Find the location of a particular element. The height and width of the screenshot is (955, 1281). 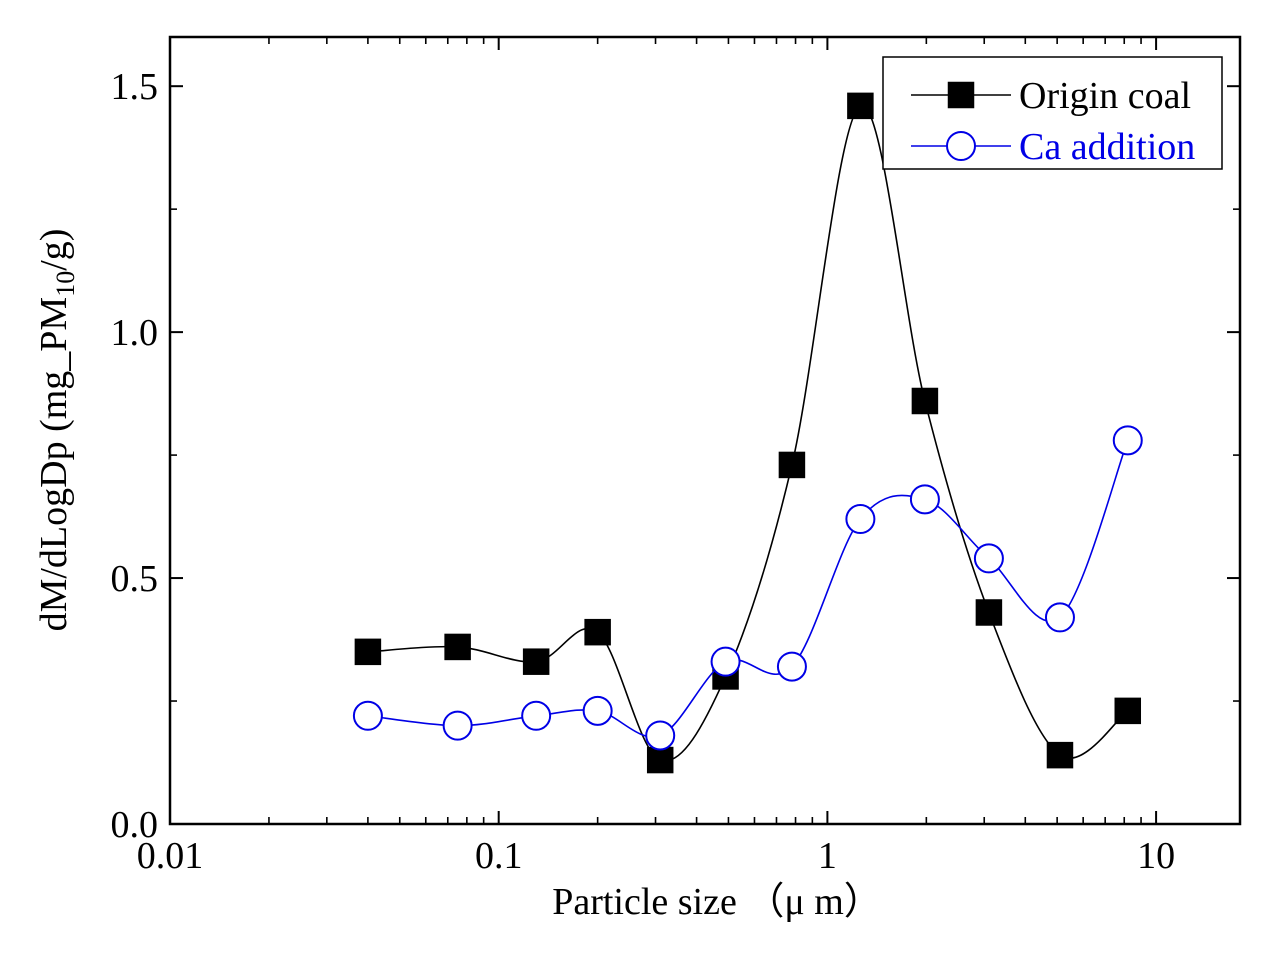

legend-item: Ca addition is located at coordinates (1053, 147).